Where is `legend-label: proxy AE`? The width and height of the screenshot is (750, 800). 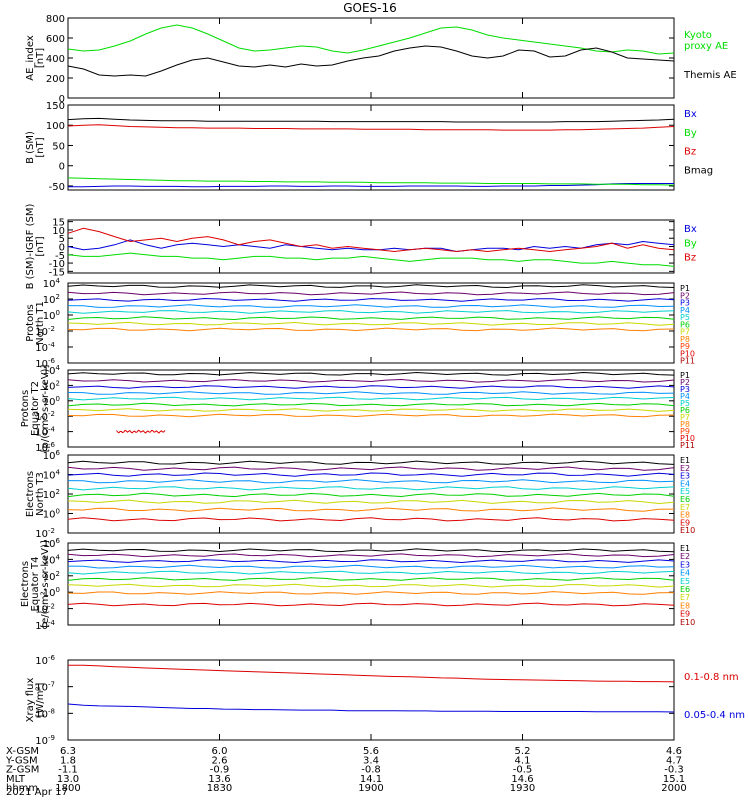 legend-label: proxy AE is located at coordinates (706, 46).